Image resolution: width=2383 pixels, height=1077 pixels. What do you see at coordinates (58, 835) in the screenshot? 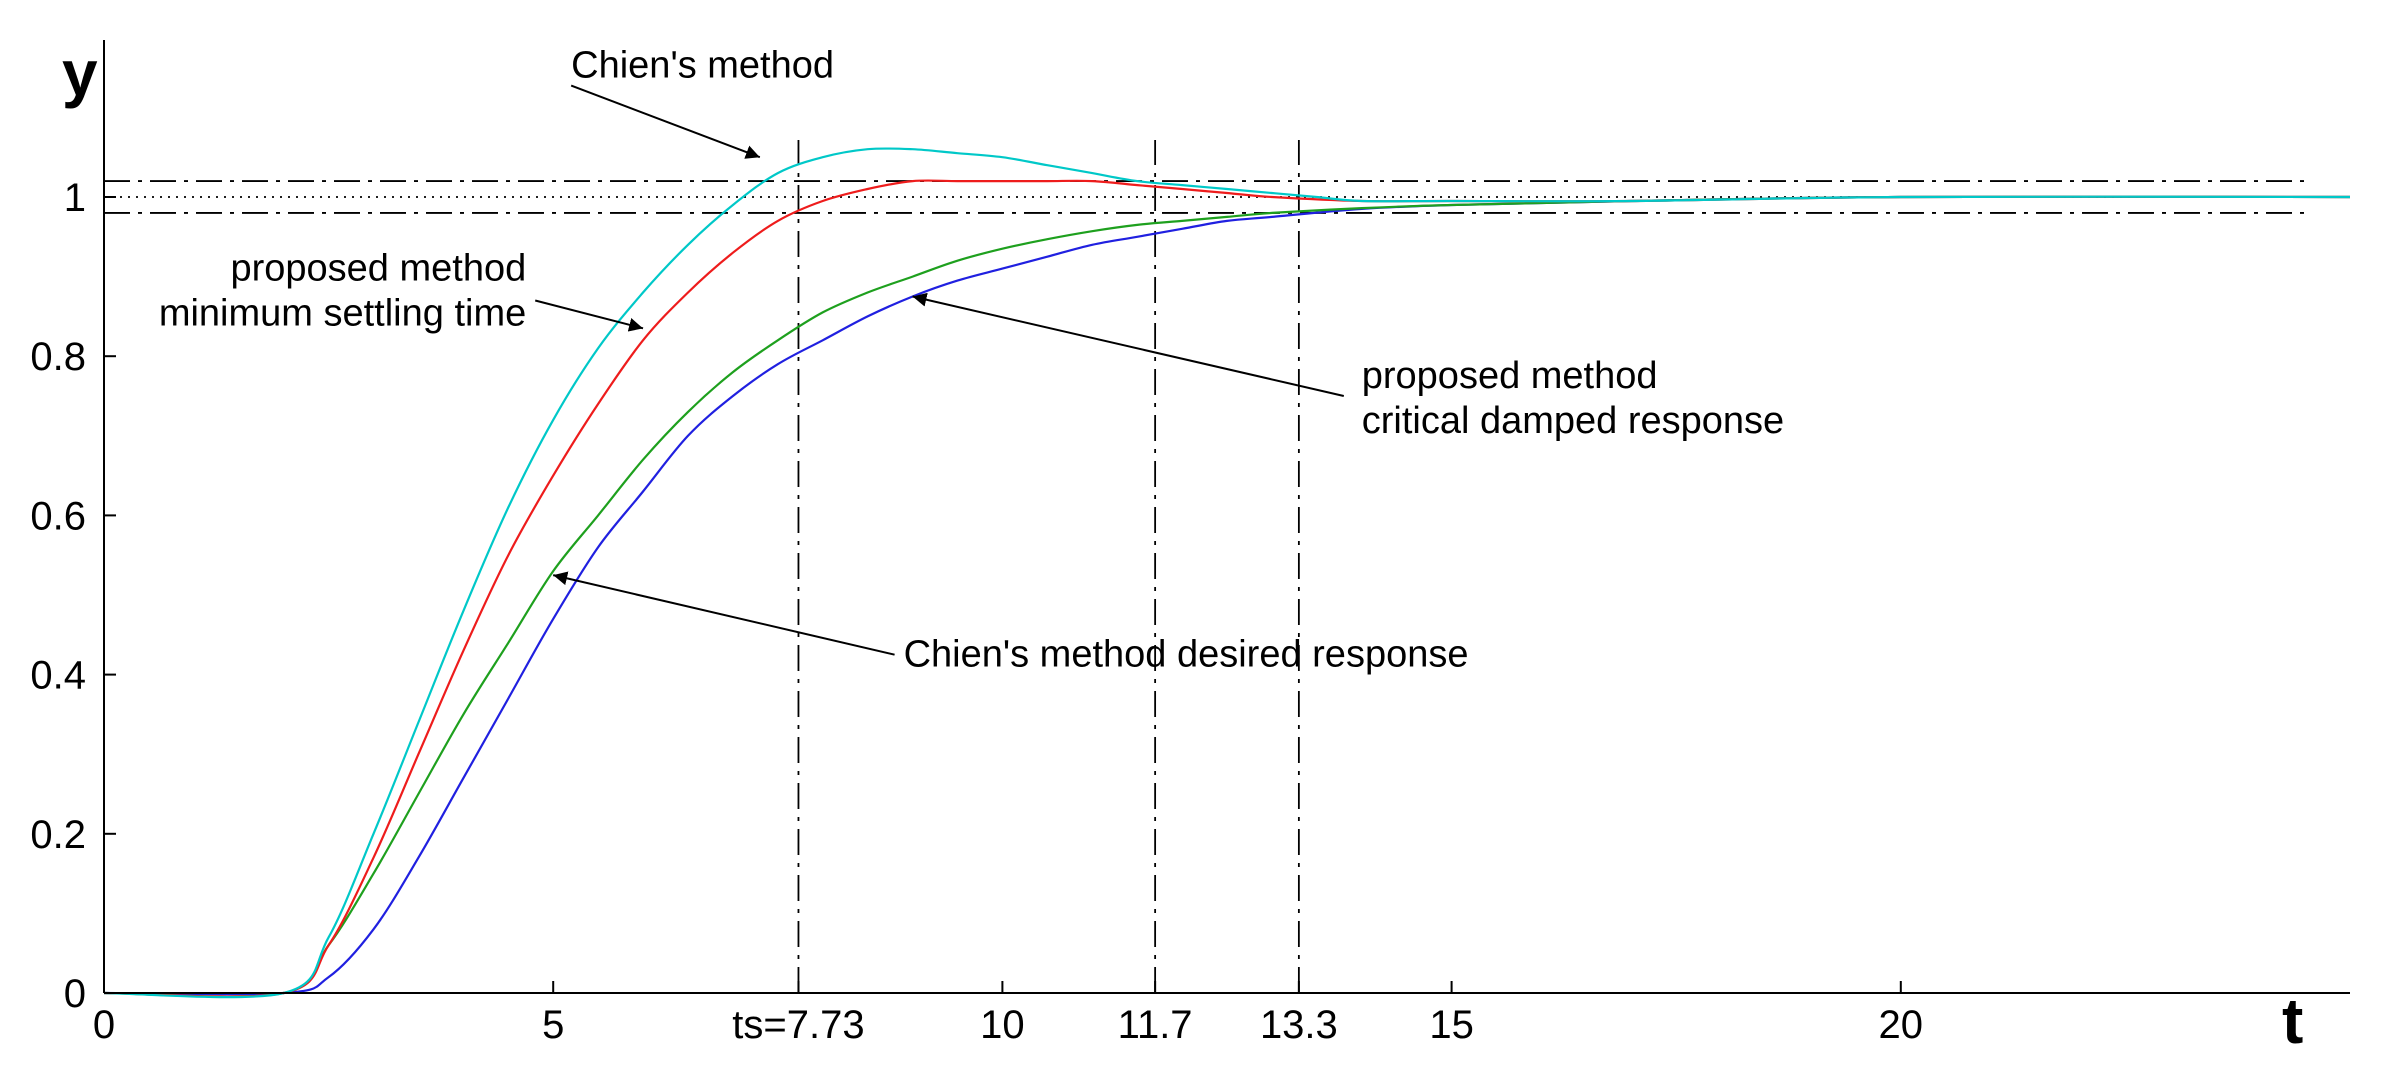
I see `y-tick-label-1: 0.2` at bounding box center [58, 835].